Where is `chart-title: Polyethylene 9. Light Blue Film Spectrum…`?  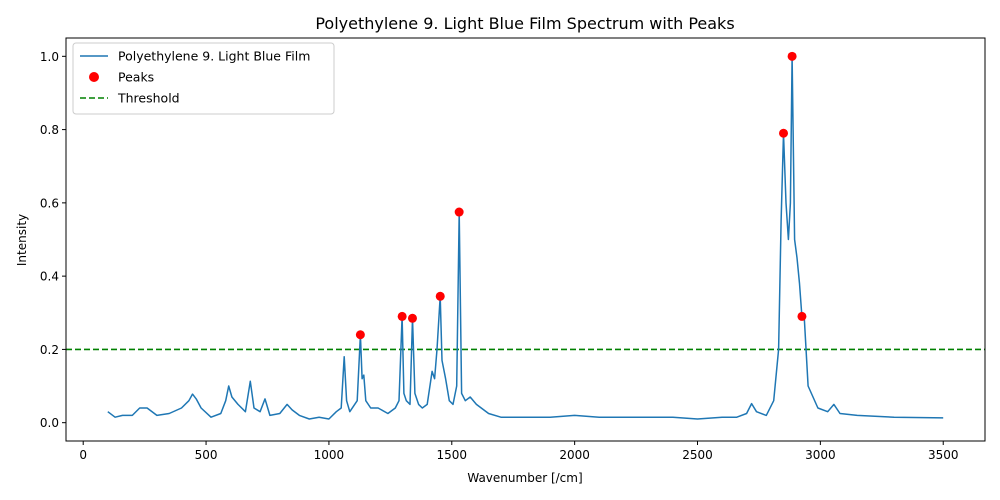 chart-title: Polyethylene 9. Light Blue Film Spectrum… is located at coordinates (524, 23).